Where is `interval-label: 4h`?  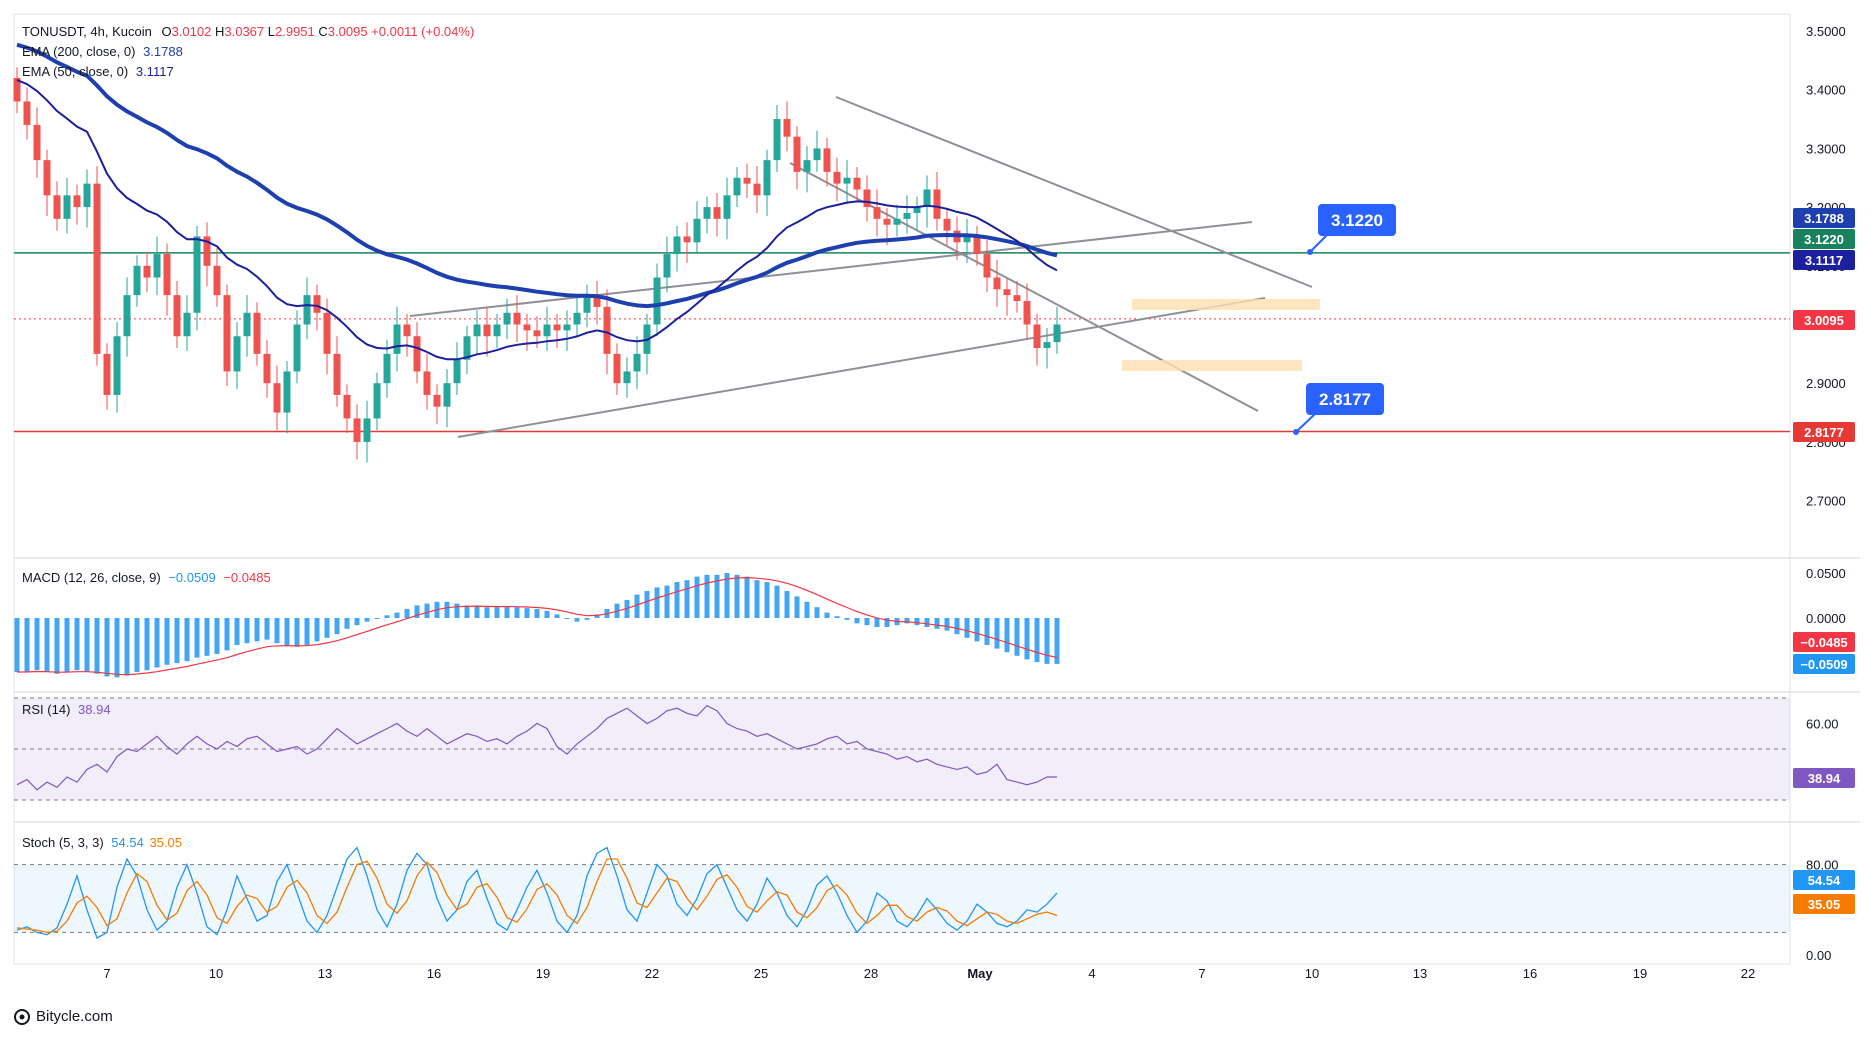 interval-label: 4h is located at coordinates (97, 31).